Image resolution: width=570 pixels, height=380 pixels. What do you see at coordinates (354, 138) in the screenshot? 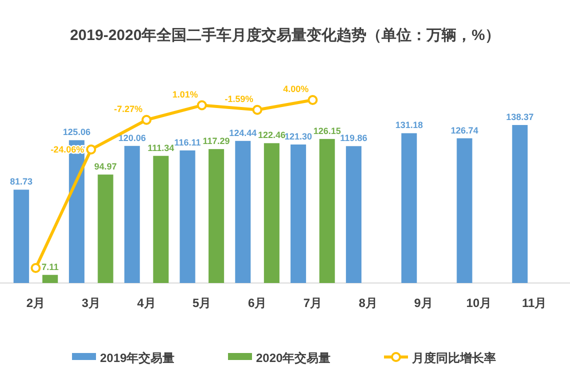
I see `data-label: 119.86` at bounding box center [354, 138].